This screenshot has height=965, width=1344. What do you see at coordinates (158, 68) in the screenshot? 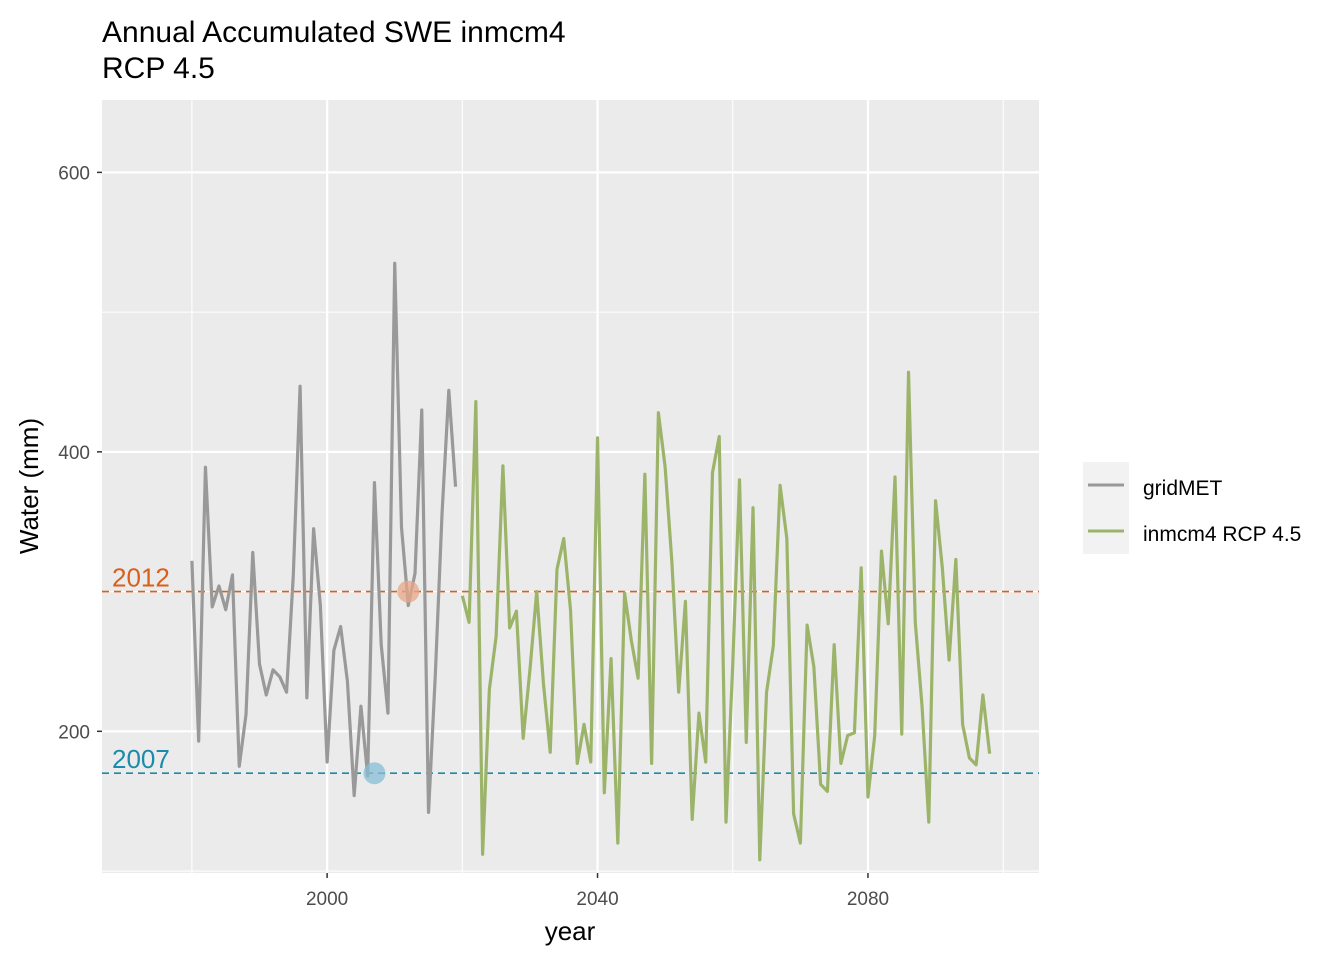
I see `chart-subtitle: RCP 4.5` at bounding box center [158, 68].